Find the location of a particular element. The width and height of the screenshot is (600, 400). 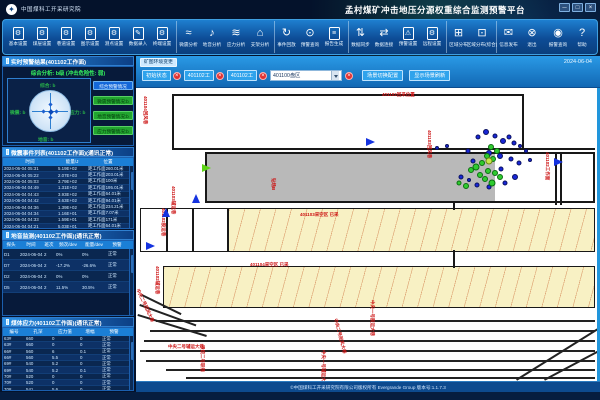

table-row: 69# 540 5.2 0.1 正常 is located at coordinates (68, 370).